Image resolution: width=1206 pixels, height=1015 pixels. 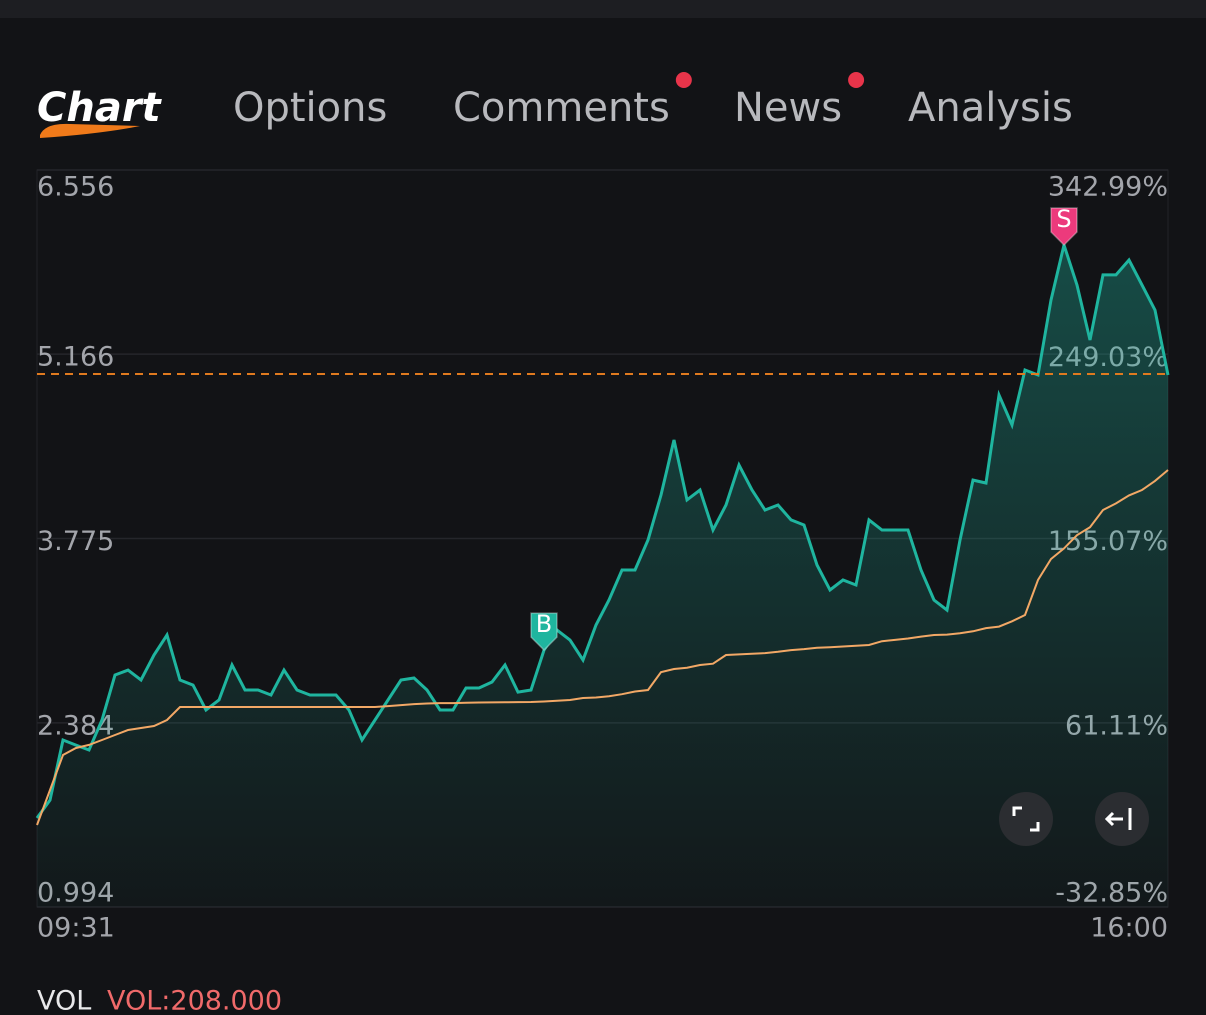 What do you see at coordinates (90, 130) in the screenshot?
I see `tab-underline` at bounding box center [90, 130].